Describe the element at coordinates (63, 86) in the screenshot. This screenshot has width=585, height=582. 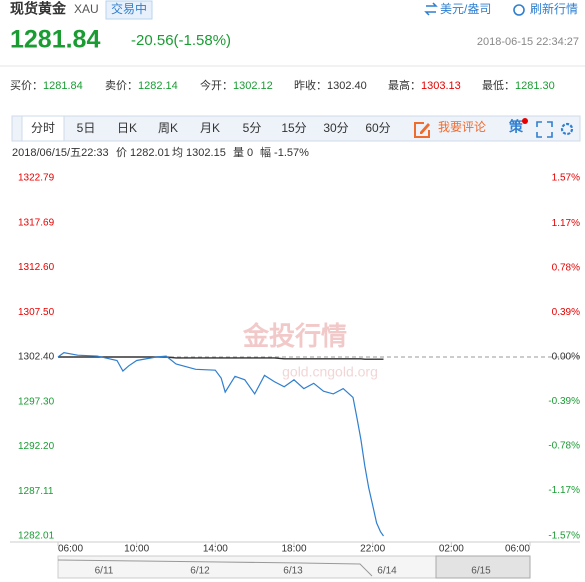
I see `stat-value: 1281.84` at that location.